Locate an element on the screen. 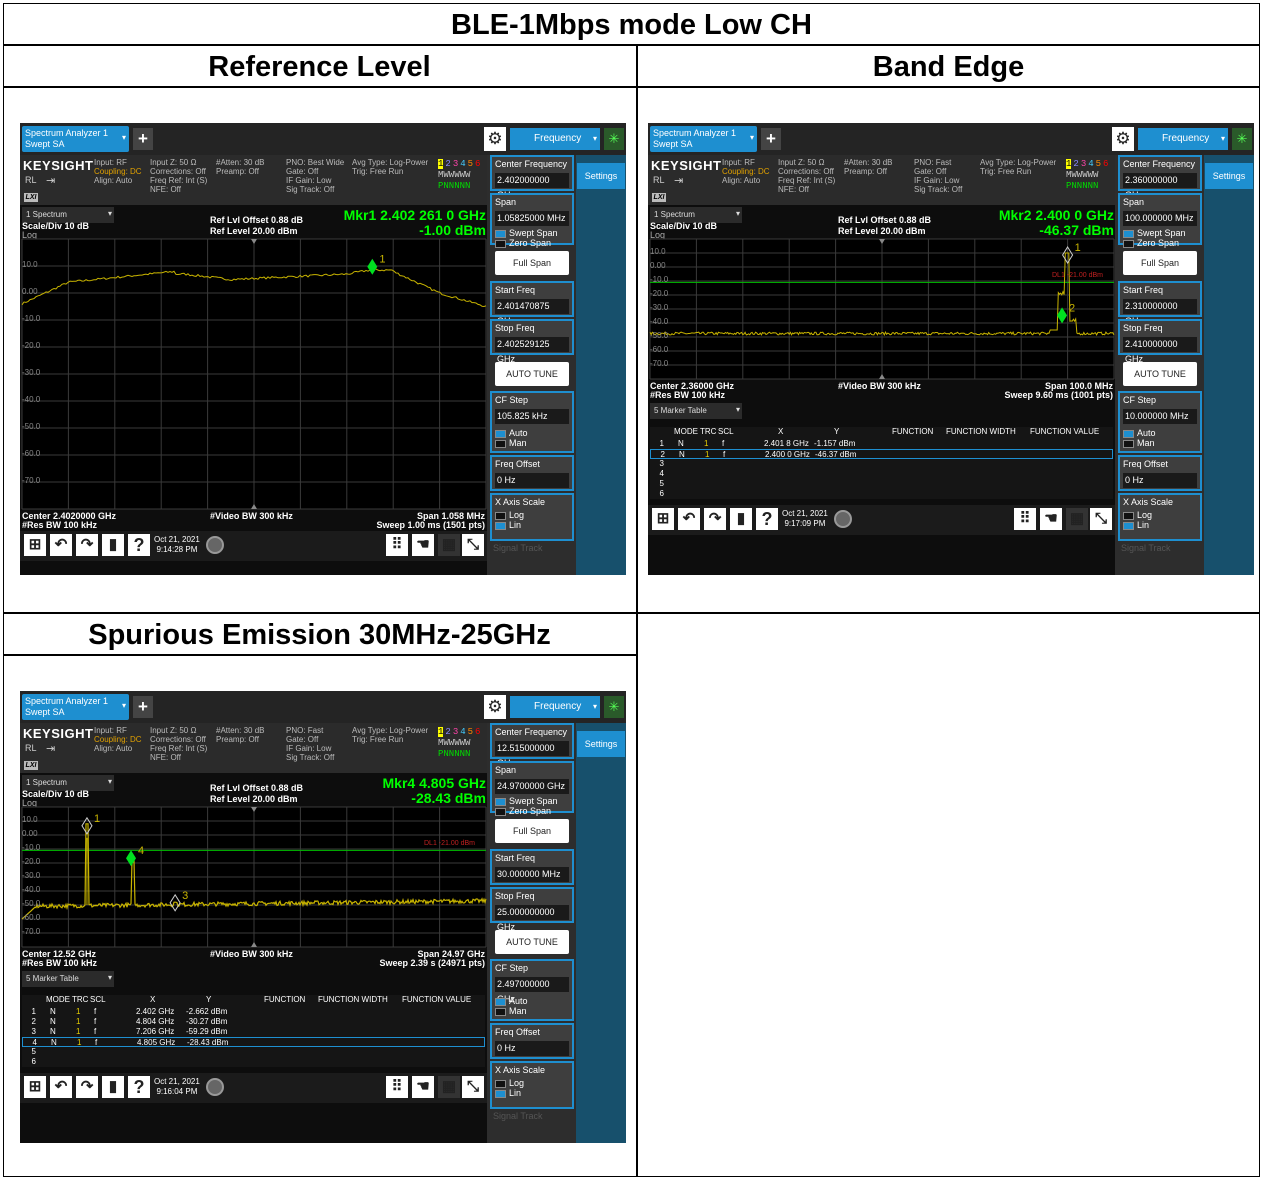 The image size is (1263, 1180). table-row: 6 is located at coordinates (253, 1062).